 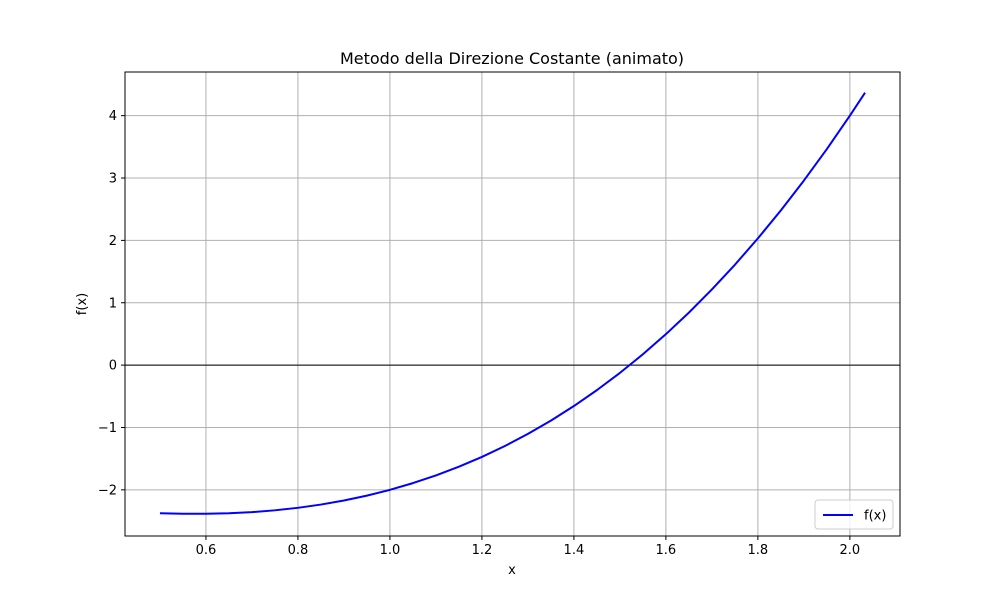 I want to click on x-tick-label: 1.2, so click(x=482, y=550).